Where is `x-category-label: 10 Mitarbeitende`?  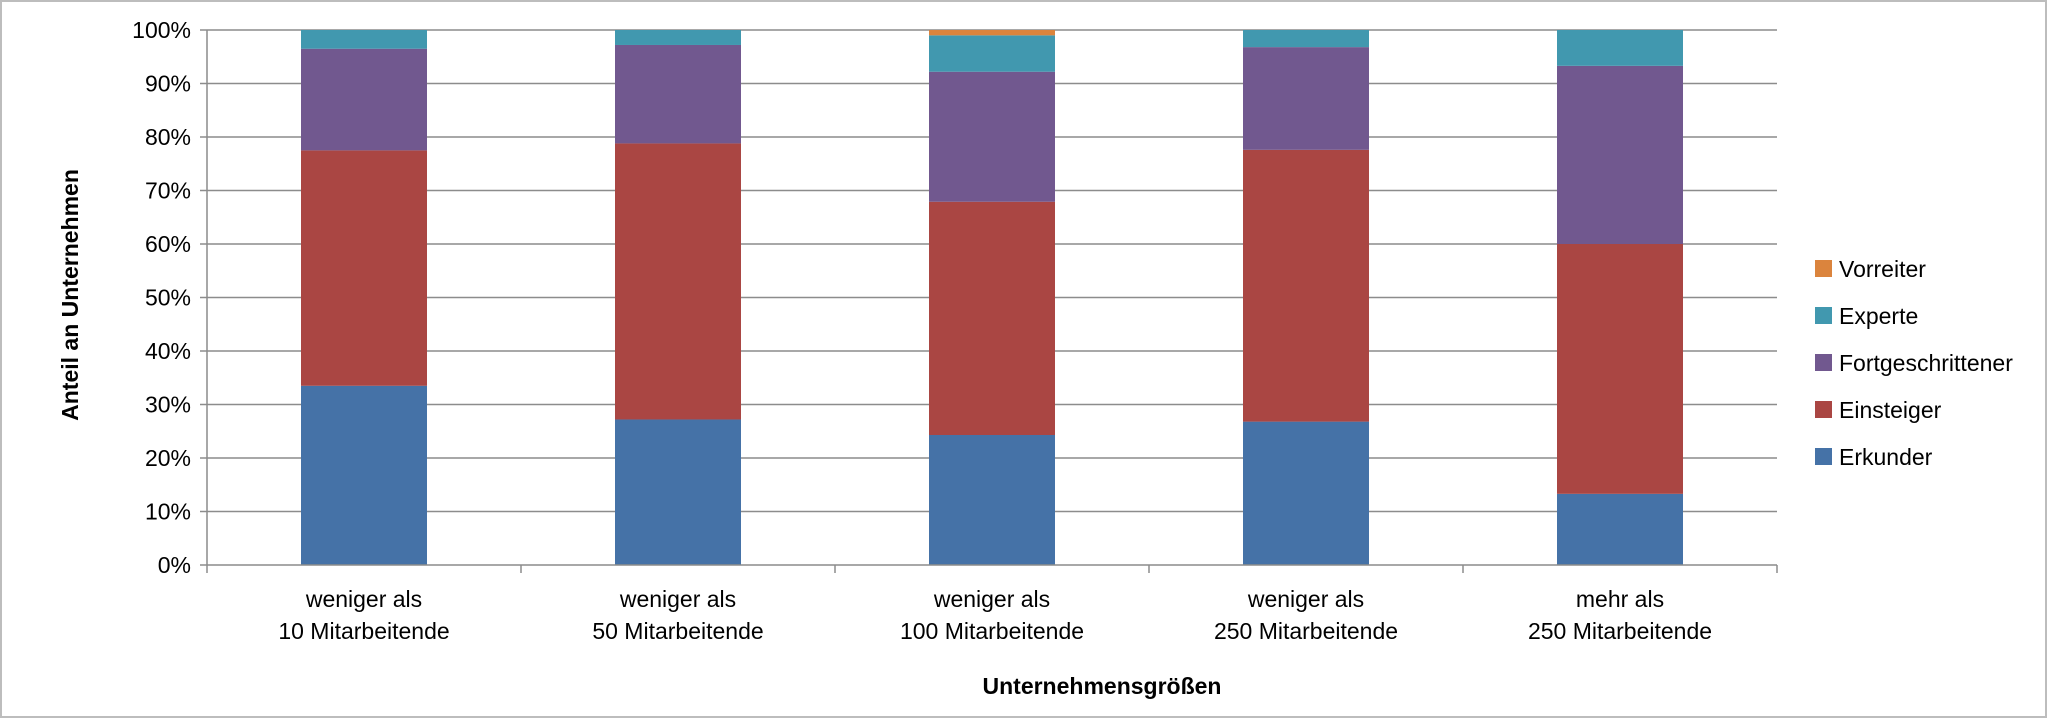
x-category-label: 10 Mitarbeitende is located at coordinates (363, 631).